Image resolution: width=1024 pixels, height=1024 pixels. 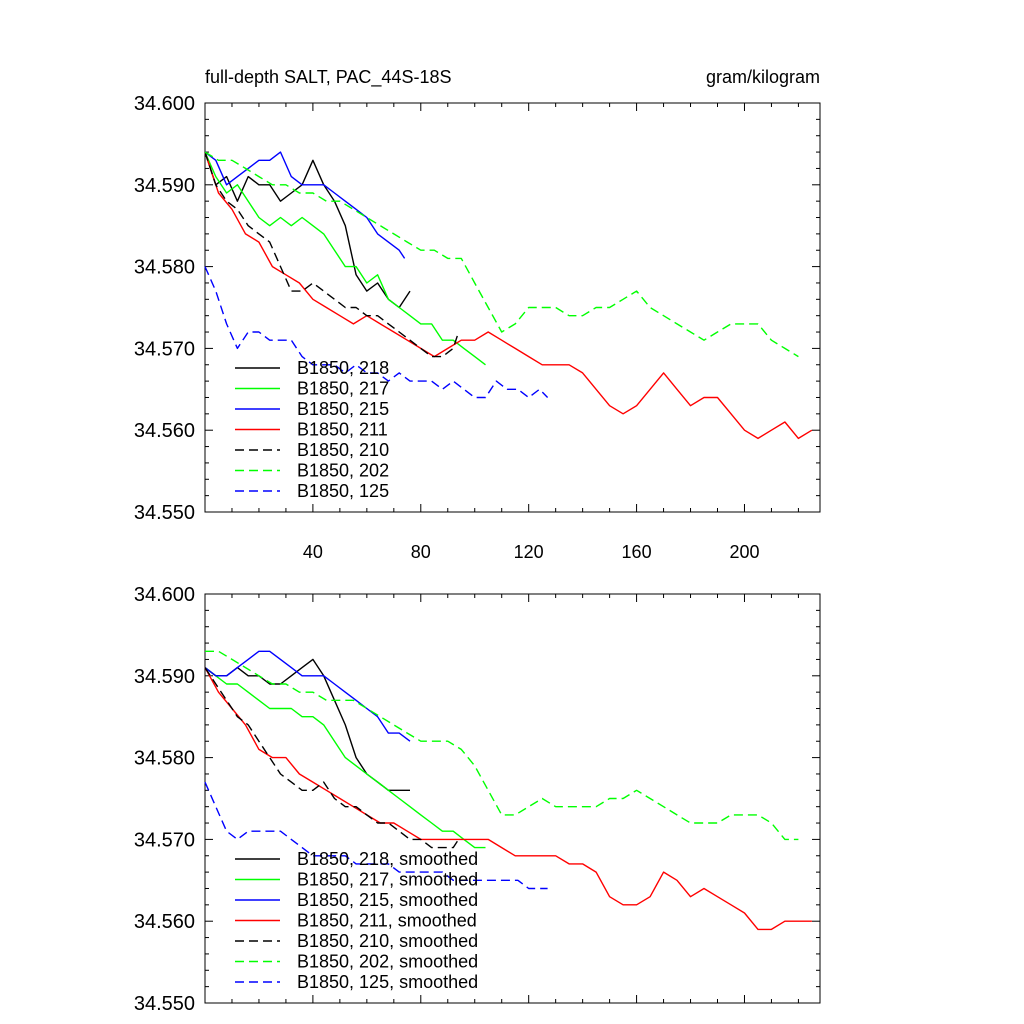 What do you see at coordinates (529, 552) in the screenshot?
I see `x-tick-label: 120` at bounding box center [529, 552].